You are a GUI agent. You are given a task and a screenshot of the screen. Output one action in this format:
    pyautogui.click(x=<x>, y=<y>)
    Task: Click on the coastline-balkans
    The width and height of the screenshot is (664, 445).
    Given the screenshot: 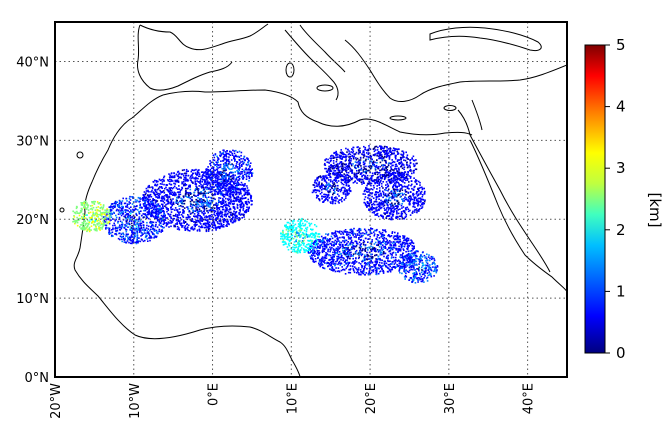 What is the action you would take?
    pyautogui.click(x=455, y=71)
    